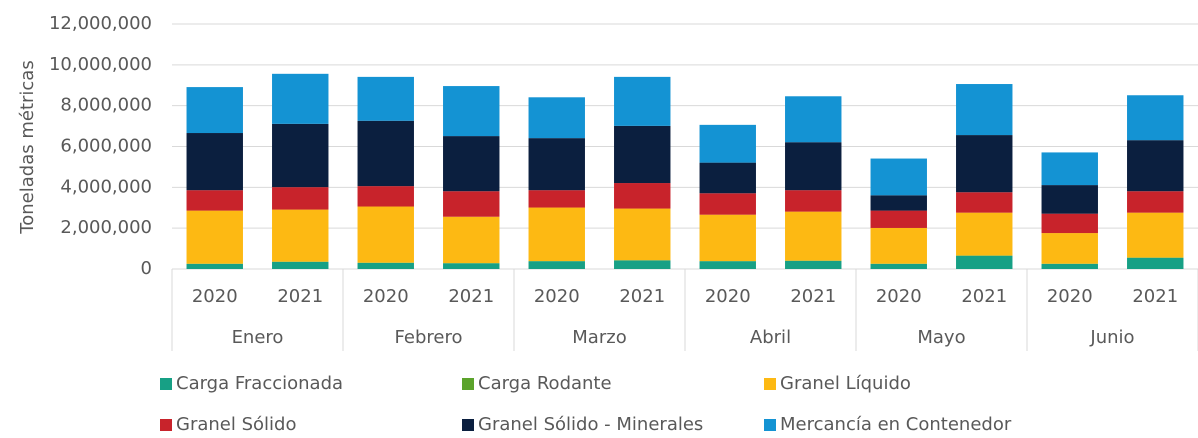  Describe the element at coordinates (599, 337) in the screenshot. I see `group-label: Marzo` at that location.